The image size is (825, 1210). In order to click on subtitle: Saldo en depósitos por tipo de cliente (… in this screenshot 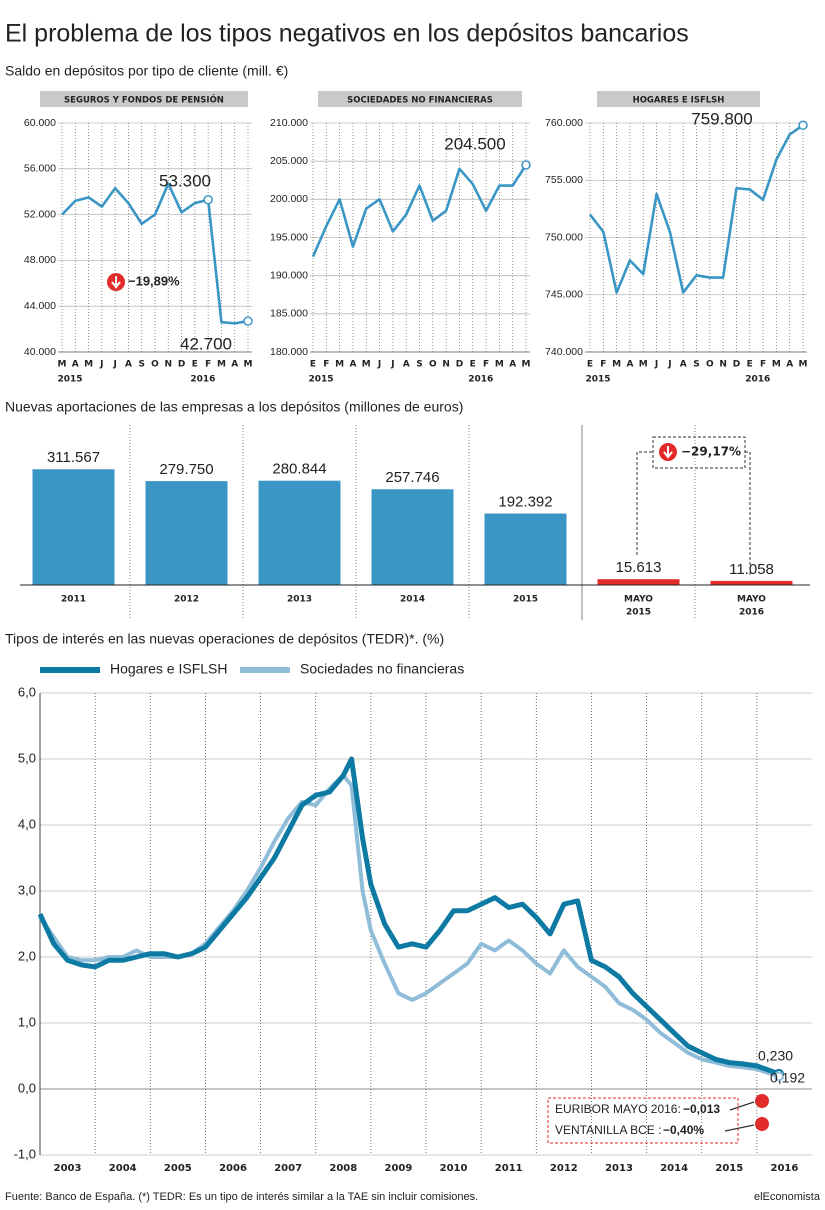, I will do `click(146, 71)`.